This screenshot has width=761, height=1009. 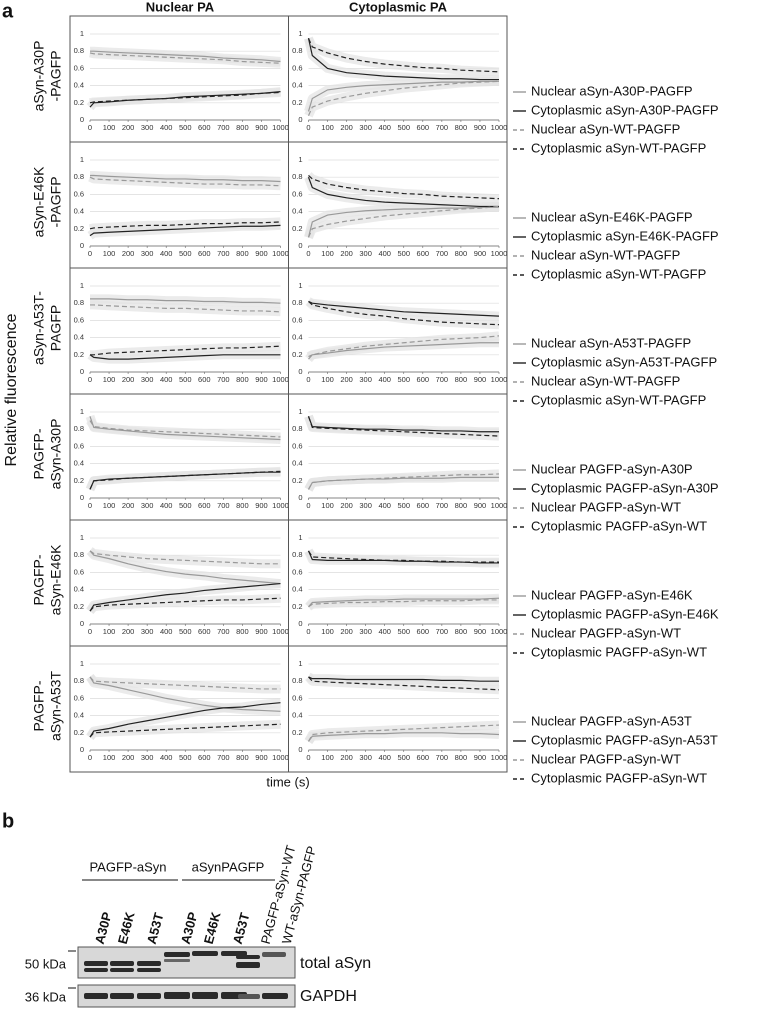 What do you see at coordinates (126, 928) in the screenshot?
I see `lane-label: E46K` at bounding box center [126, 928].